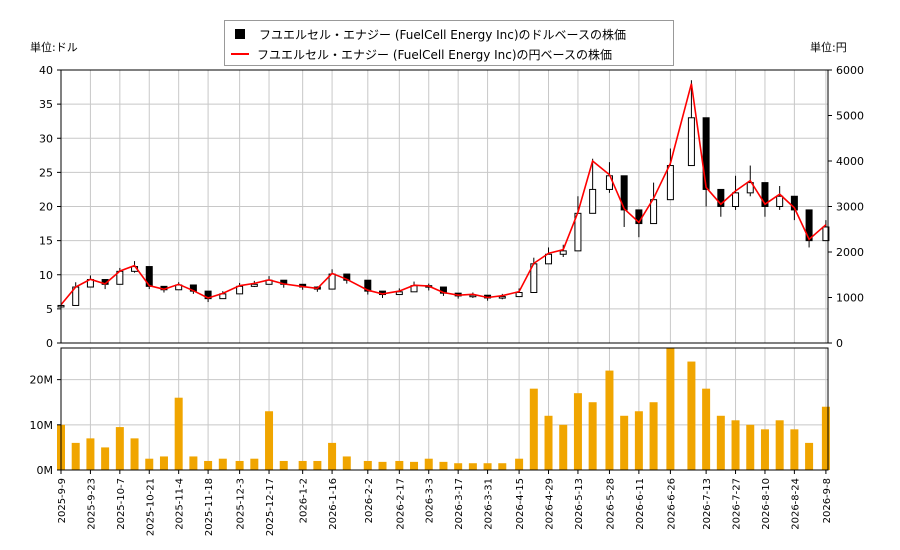 This screenshot has height=550, width=900. What do you see at coordinates (46, 241) in the screenshot?
I see `left-tick-label: 15` at bounding box center [46, 241].